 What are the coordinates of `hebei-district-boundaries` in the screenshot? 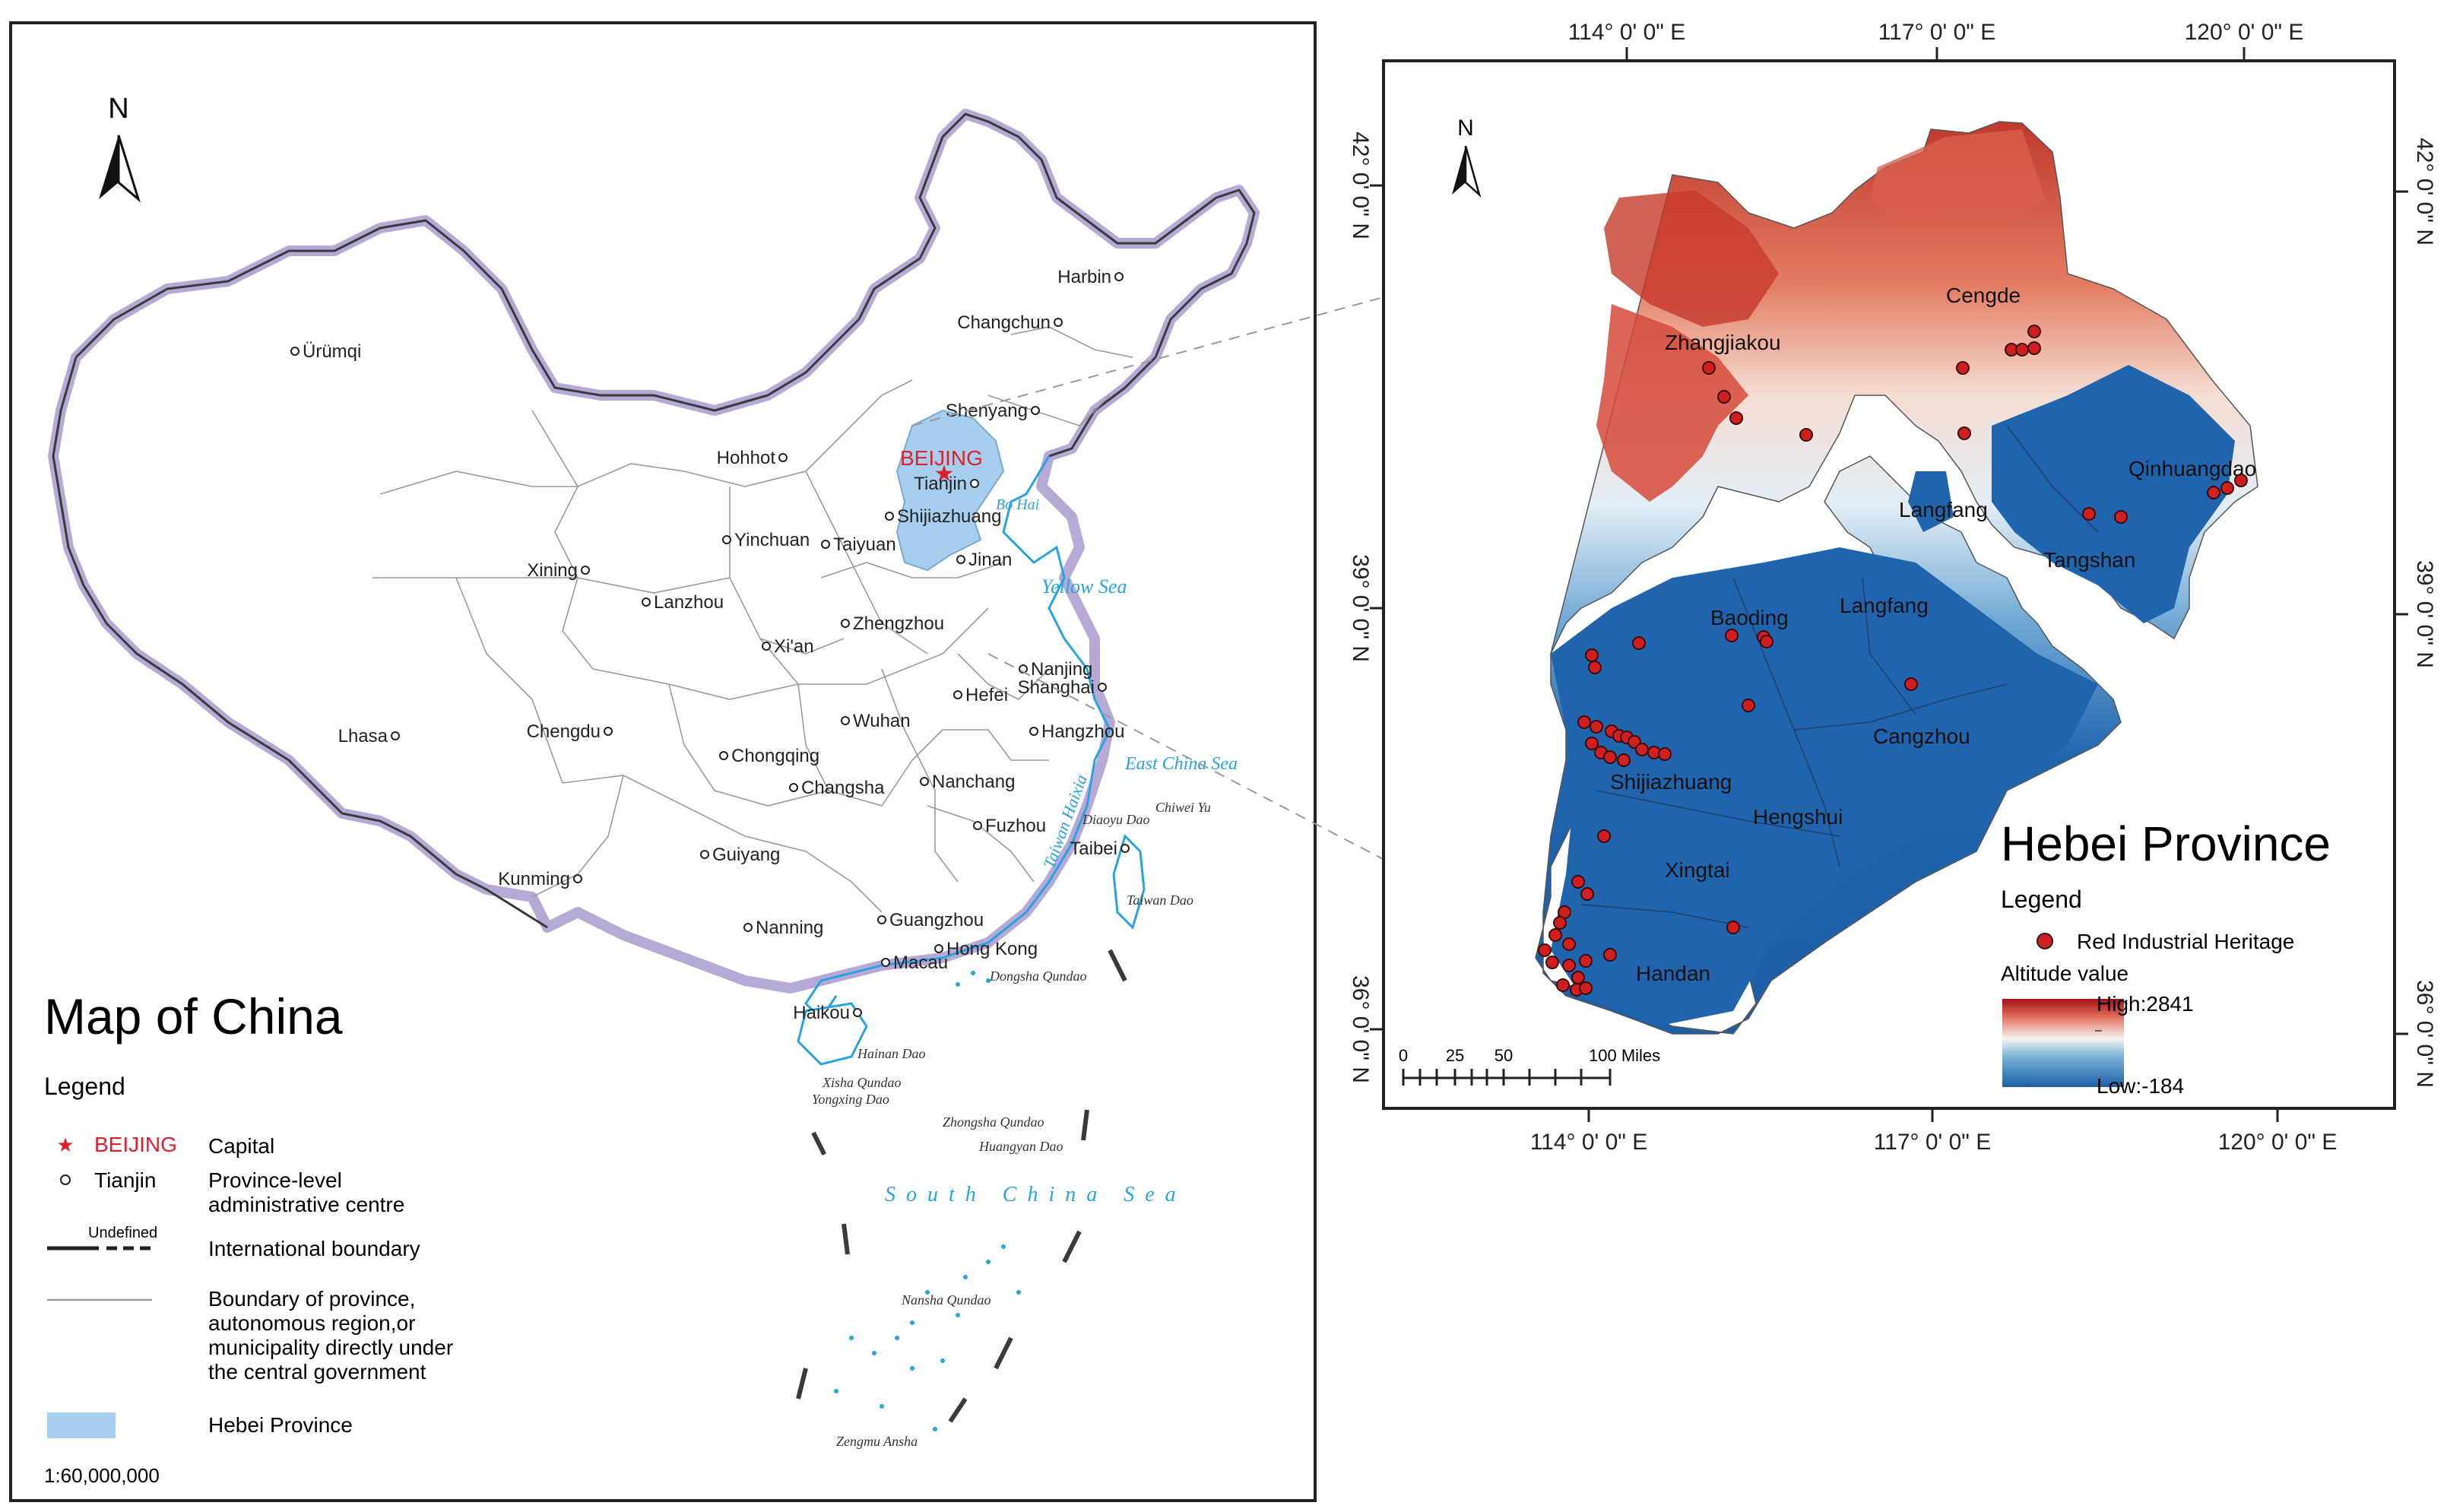 It's located at (1839, 676).